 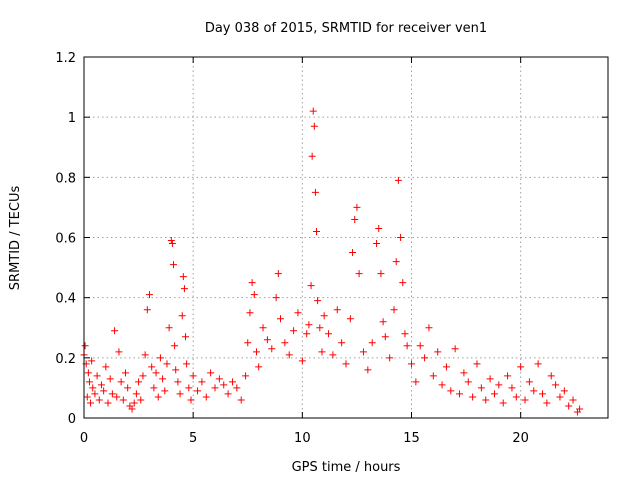 I want to click on y-axis-label: SRMTID / TECUs, so click(x=15, y=238).